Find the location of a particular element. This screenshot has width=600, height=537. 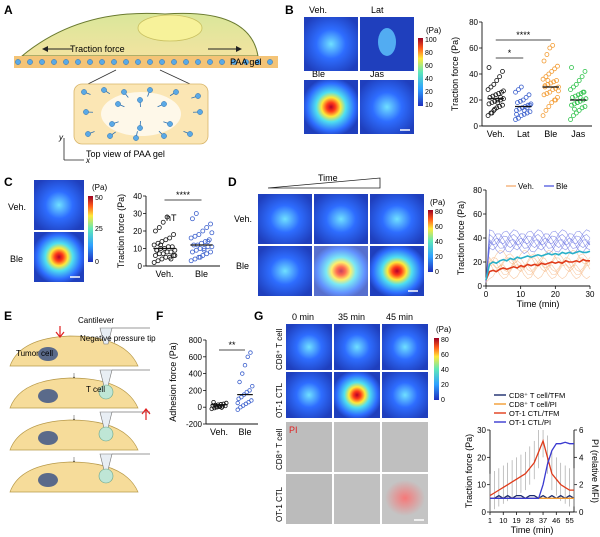

colorbar-d-tick: 60 is located at coordinates (439, 227).